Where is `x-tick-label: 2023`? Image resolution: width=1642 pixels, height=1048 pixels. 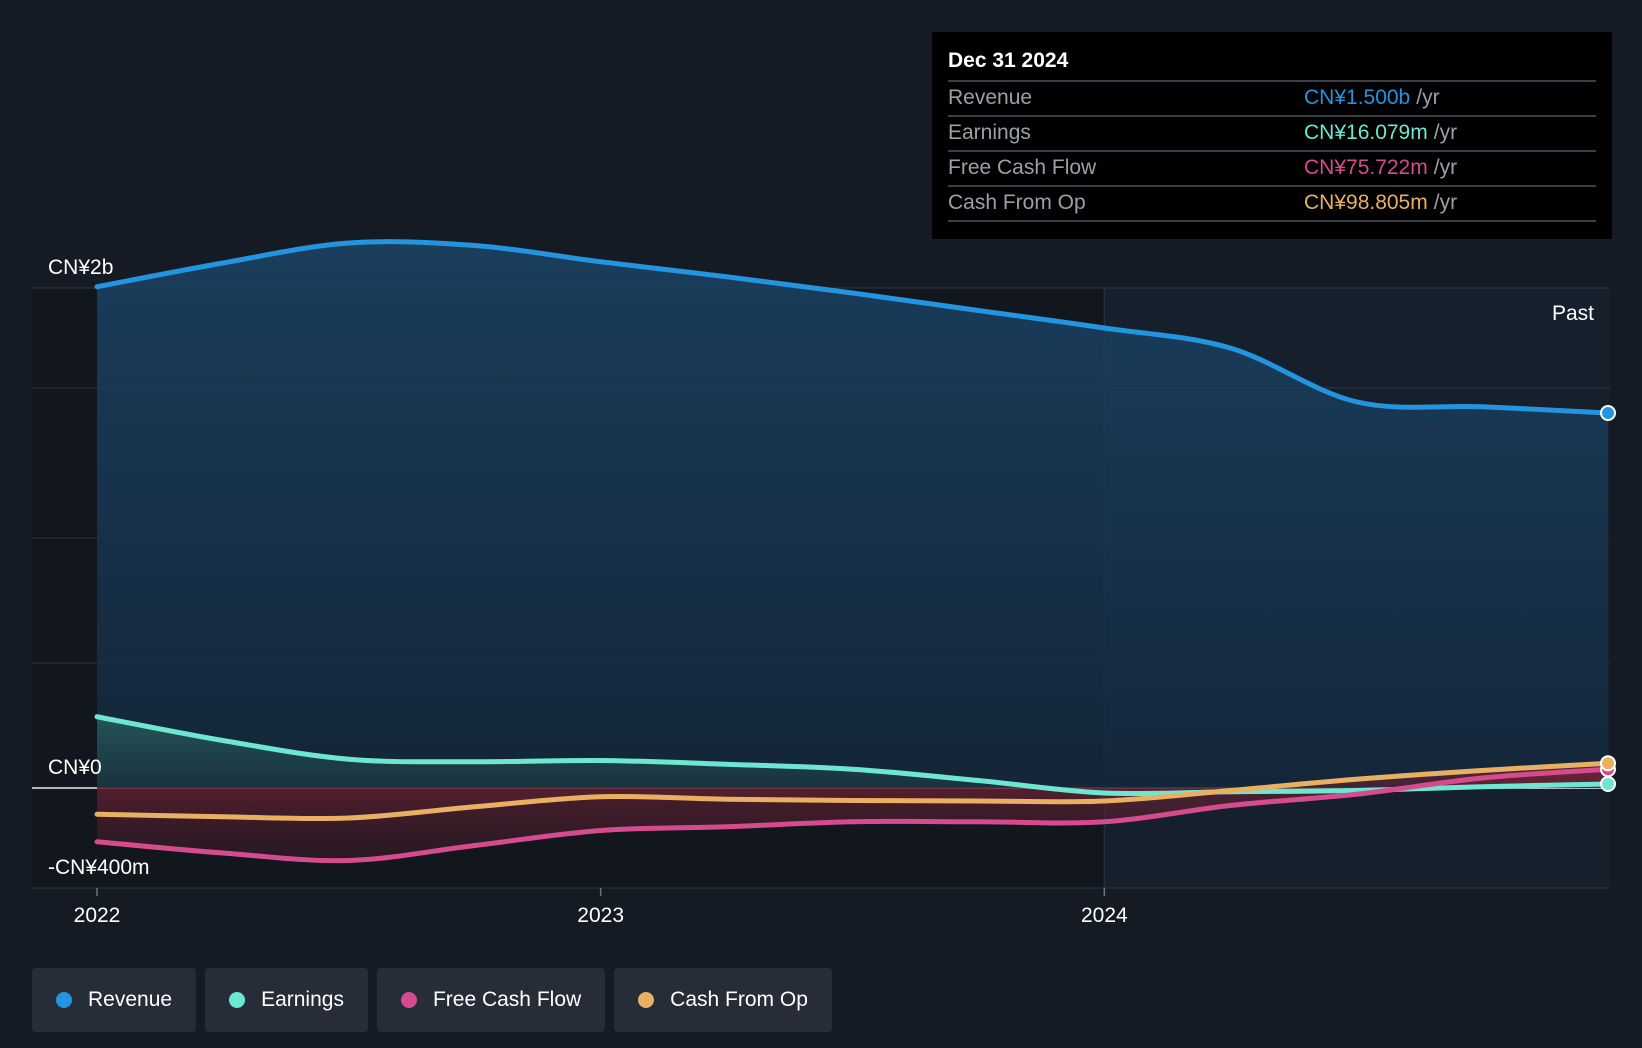 x-tick-label: 2023 is located at coordinates (600, 915).